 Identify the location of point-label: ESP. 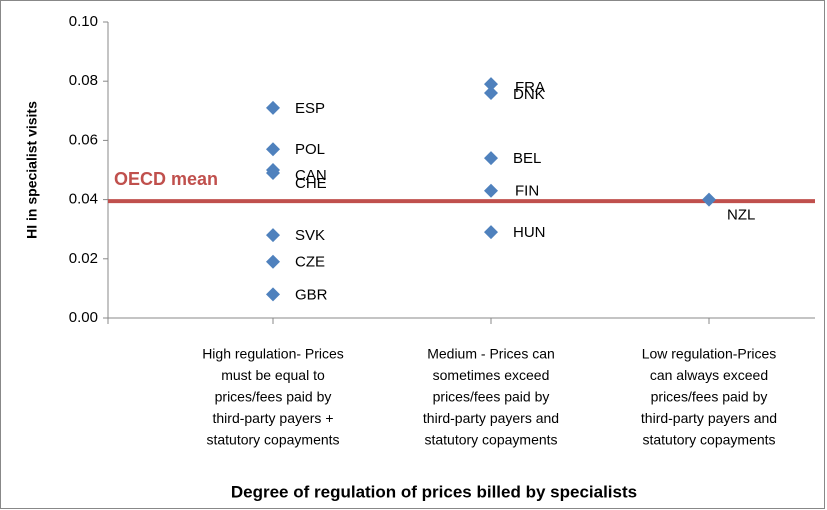
(310, 108).